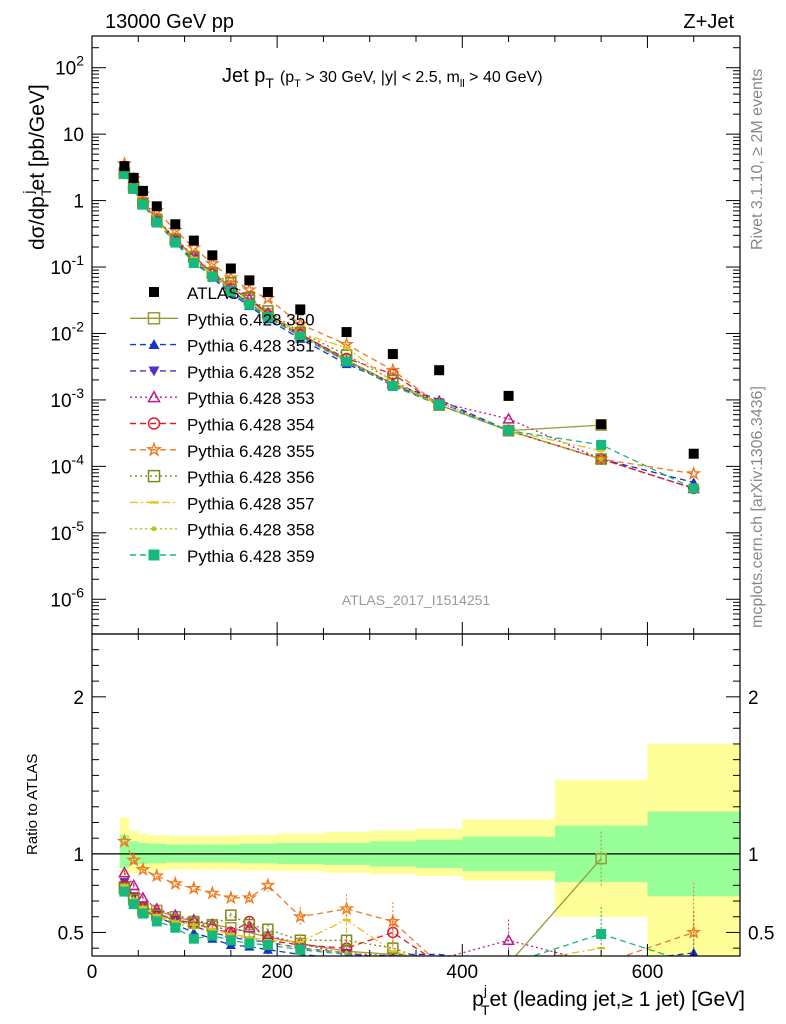  I want to click on y-tick-label: 10⁻⁴, so click(67, 464).